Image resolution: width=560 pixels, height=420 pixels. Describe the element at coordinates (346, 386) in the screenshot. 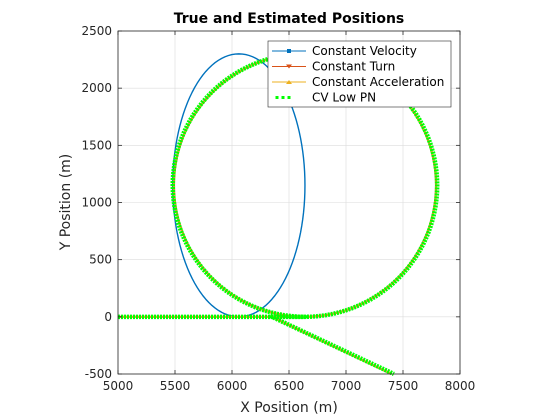

I see `x-tick-label: 7000` at that location.